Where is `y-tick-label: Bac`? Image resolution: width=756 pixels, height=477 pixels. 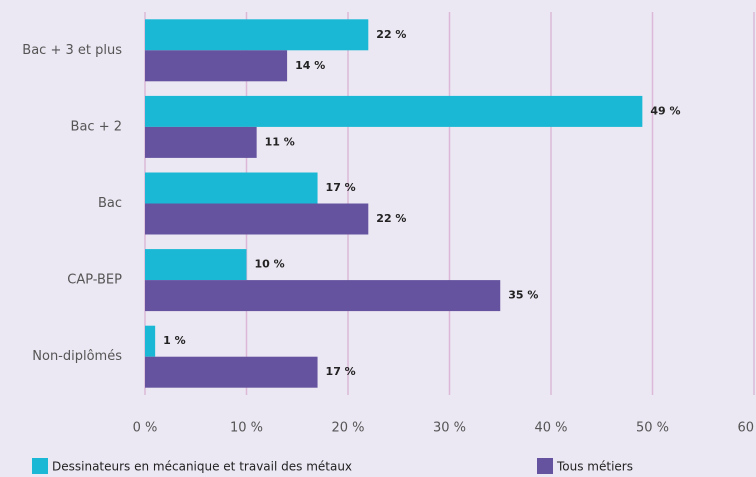 y-tick-label: Bac is located at coordinates (110, 203).